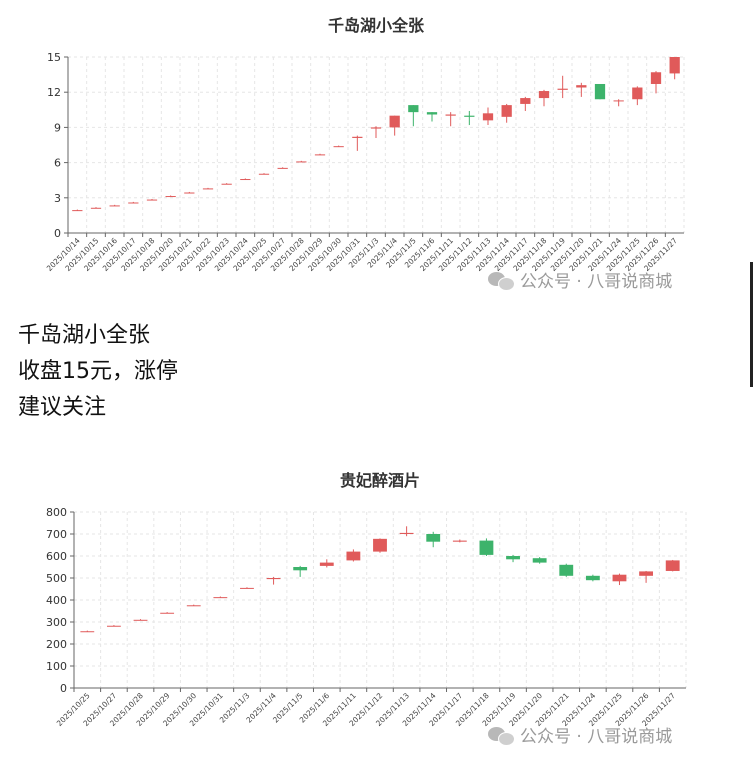  I want to click on post-line-price: 收盘15元，涨停, so click(98, 371).